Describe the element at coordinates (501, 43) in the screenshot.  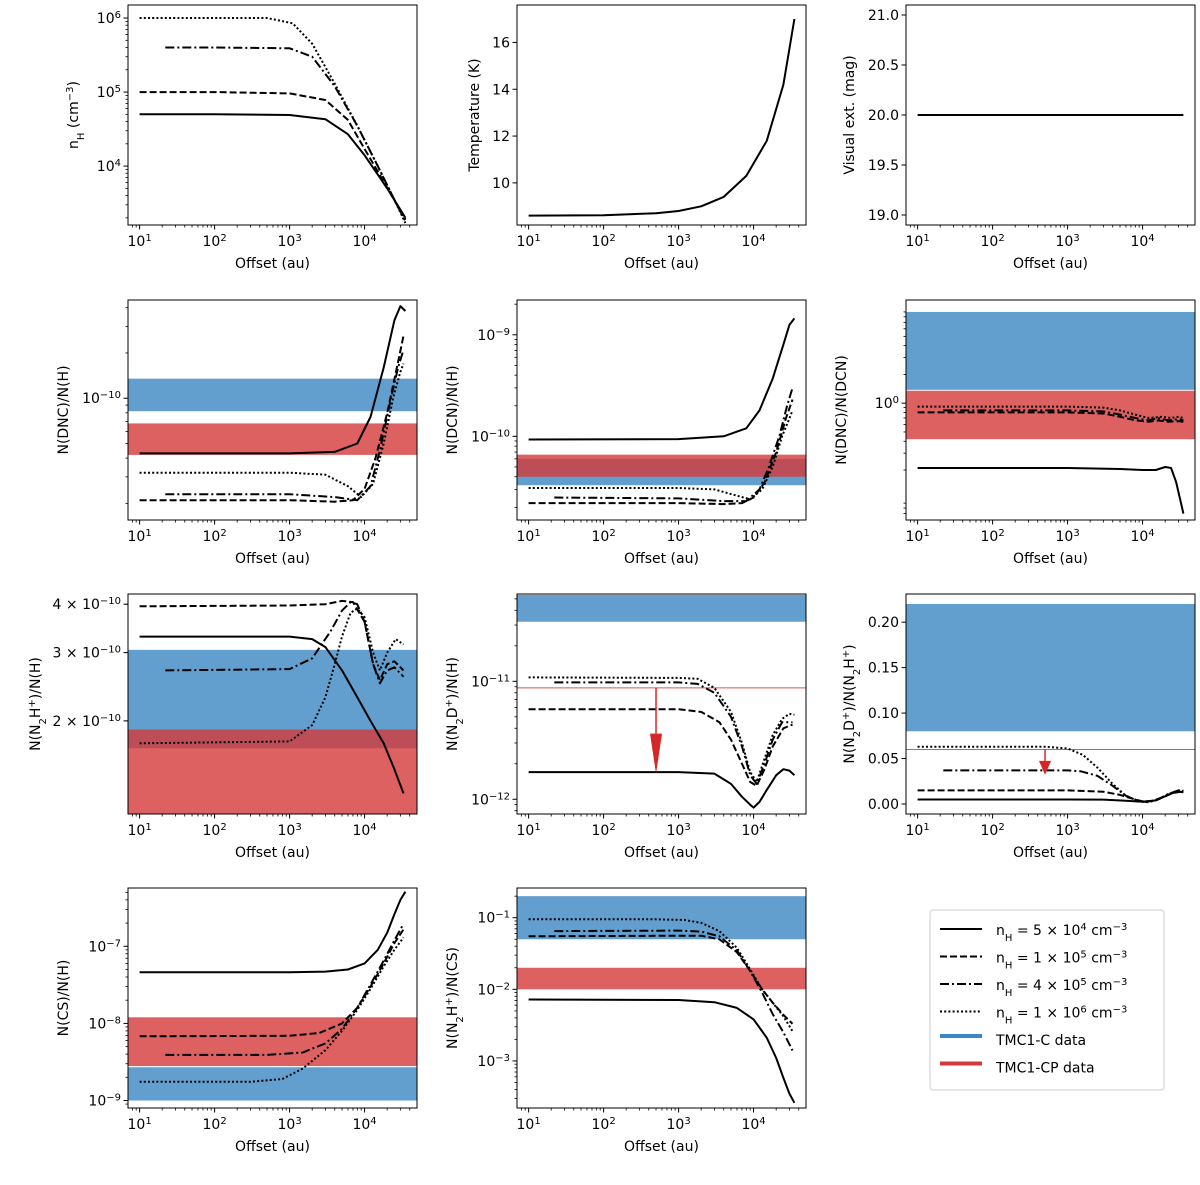
I see `y-tick-label: 16` at that location.